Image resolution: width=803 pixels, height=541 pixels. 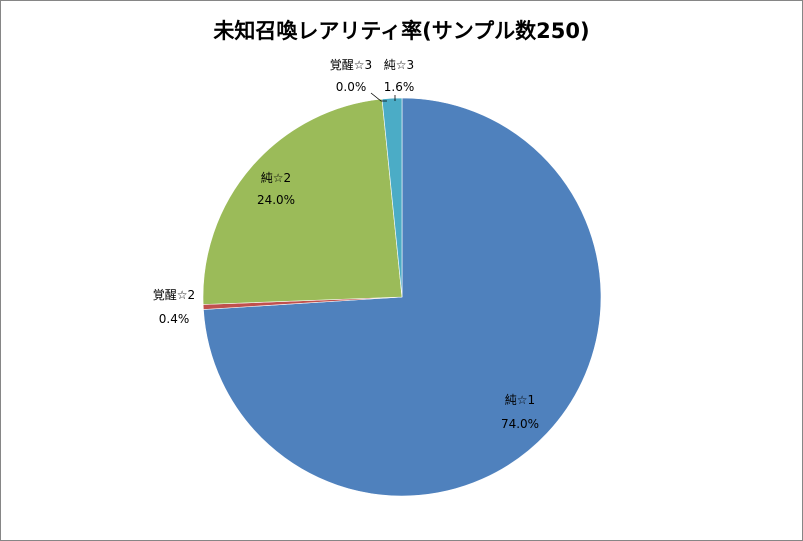 What do you see at coordinates (351, 87) in the screenshot?
I see `slice-4-percent-label: 0.0%` at bounding box center [351, 87].